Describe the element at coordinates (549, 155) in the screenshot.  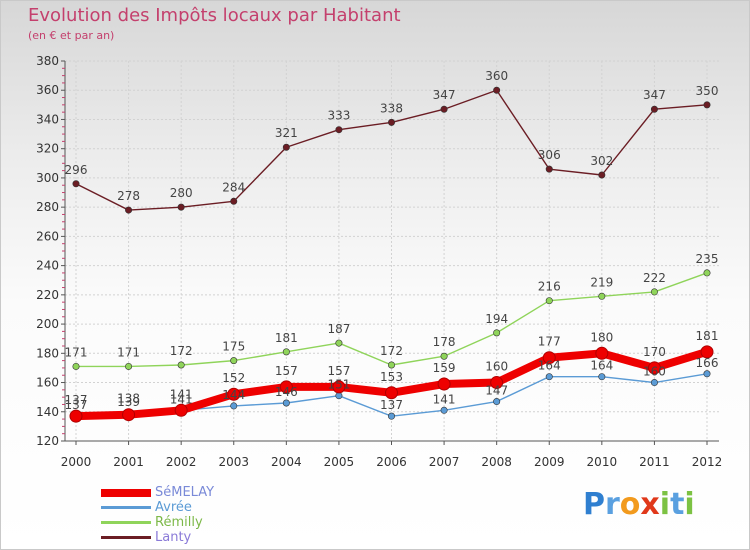
I see `data-label-lanty: 306` at that location.